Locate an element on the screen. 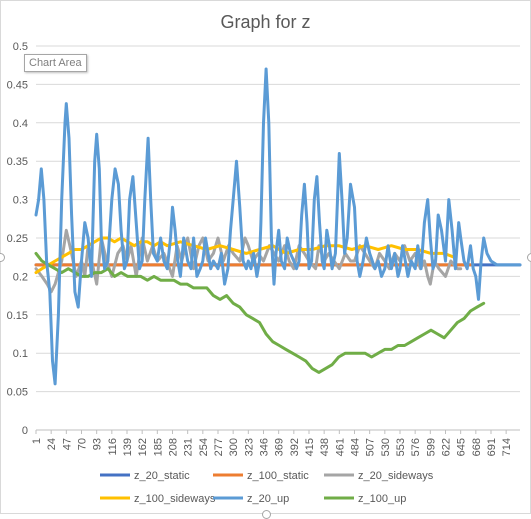 Image resolution: width=531 pixels, height=519 pixels. chart-title: Graph for z is located at coordinates (265, 22).